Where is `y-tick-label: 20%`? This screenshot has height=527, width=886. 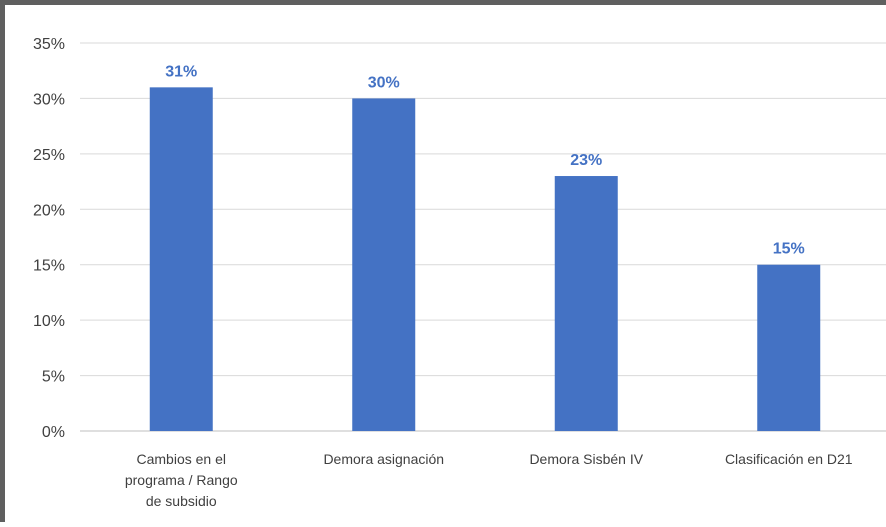
y-tick-label: 20% is located at coordinates (49, 210).